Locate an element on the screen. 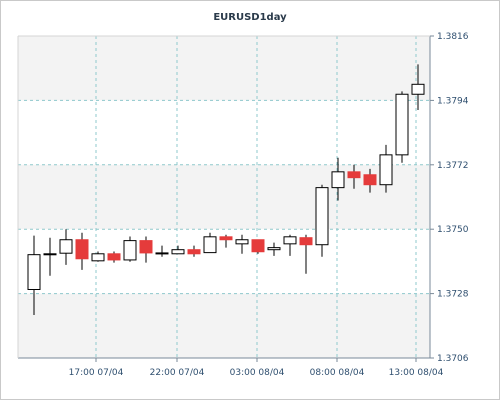 The width and height of the screenshot is (500, 400). y-tick-label: 1.3750 is located at coordinates (453, 230).